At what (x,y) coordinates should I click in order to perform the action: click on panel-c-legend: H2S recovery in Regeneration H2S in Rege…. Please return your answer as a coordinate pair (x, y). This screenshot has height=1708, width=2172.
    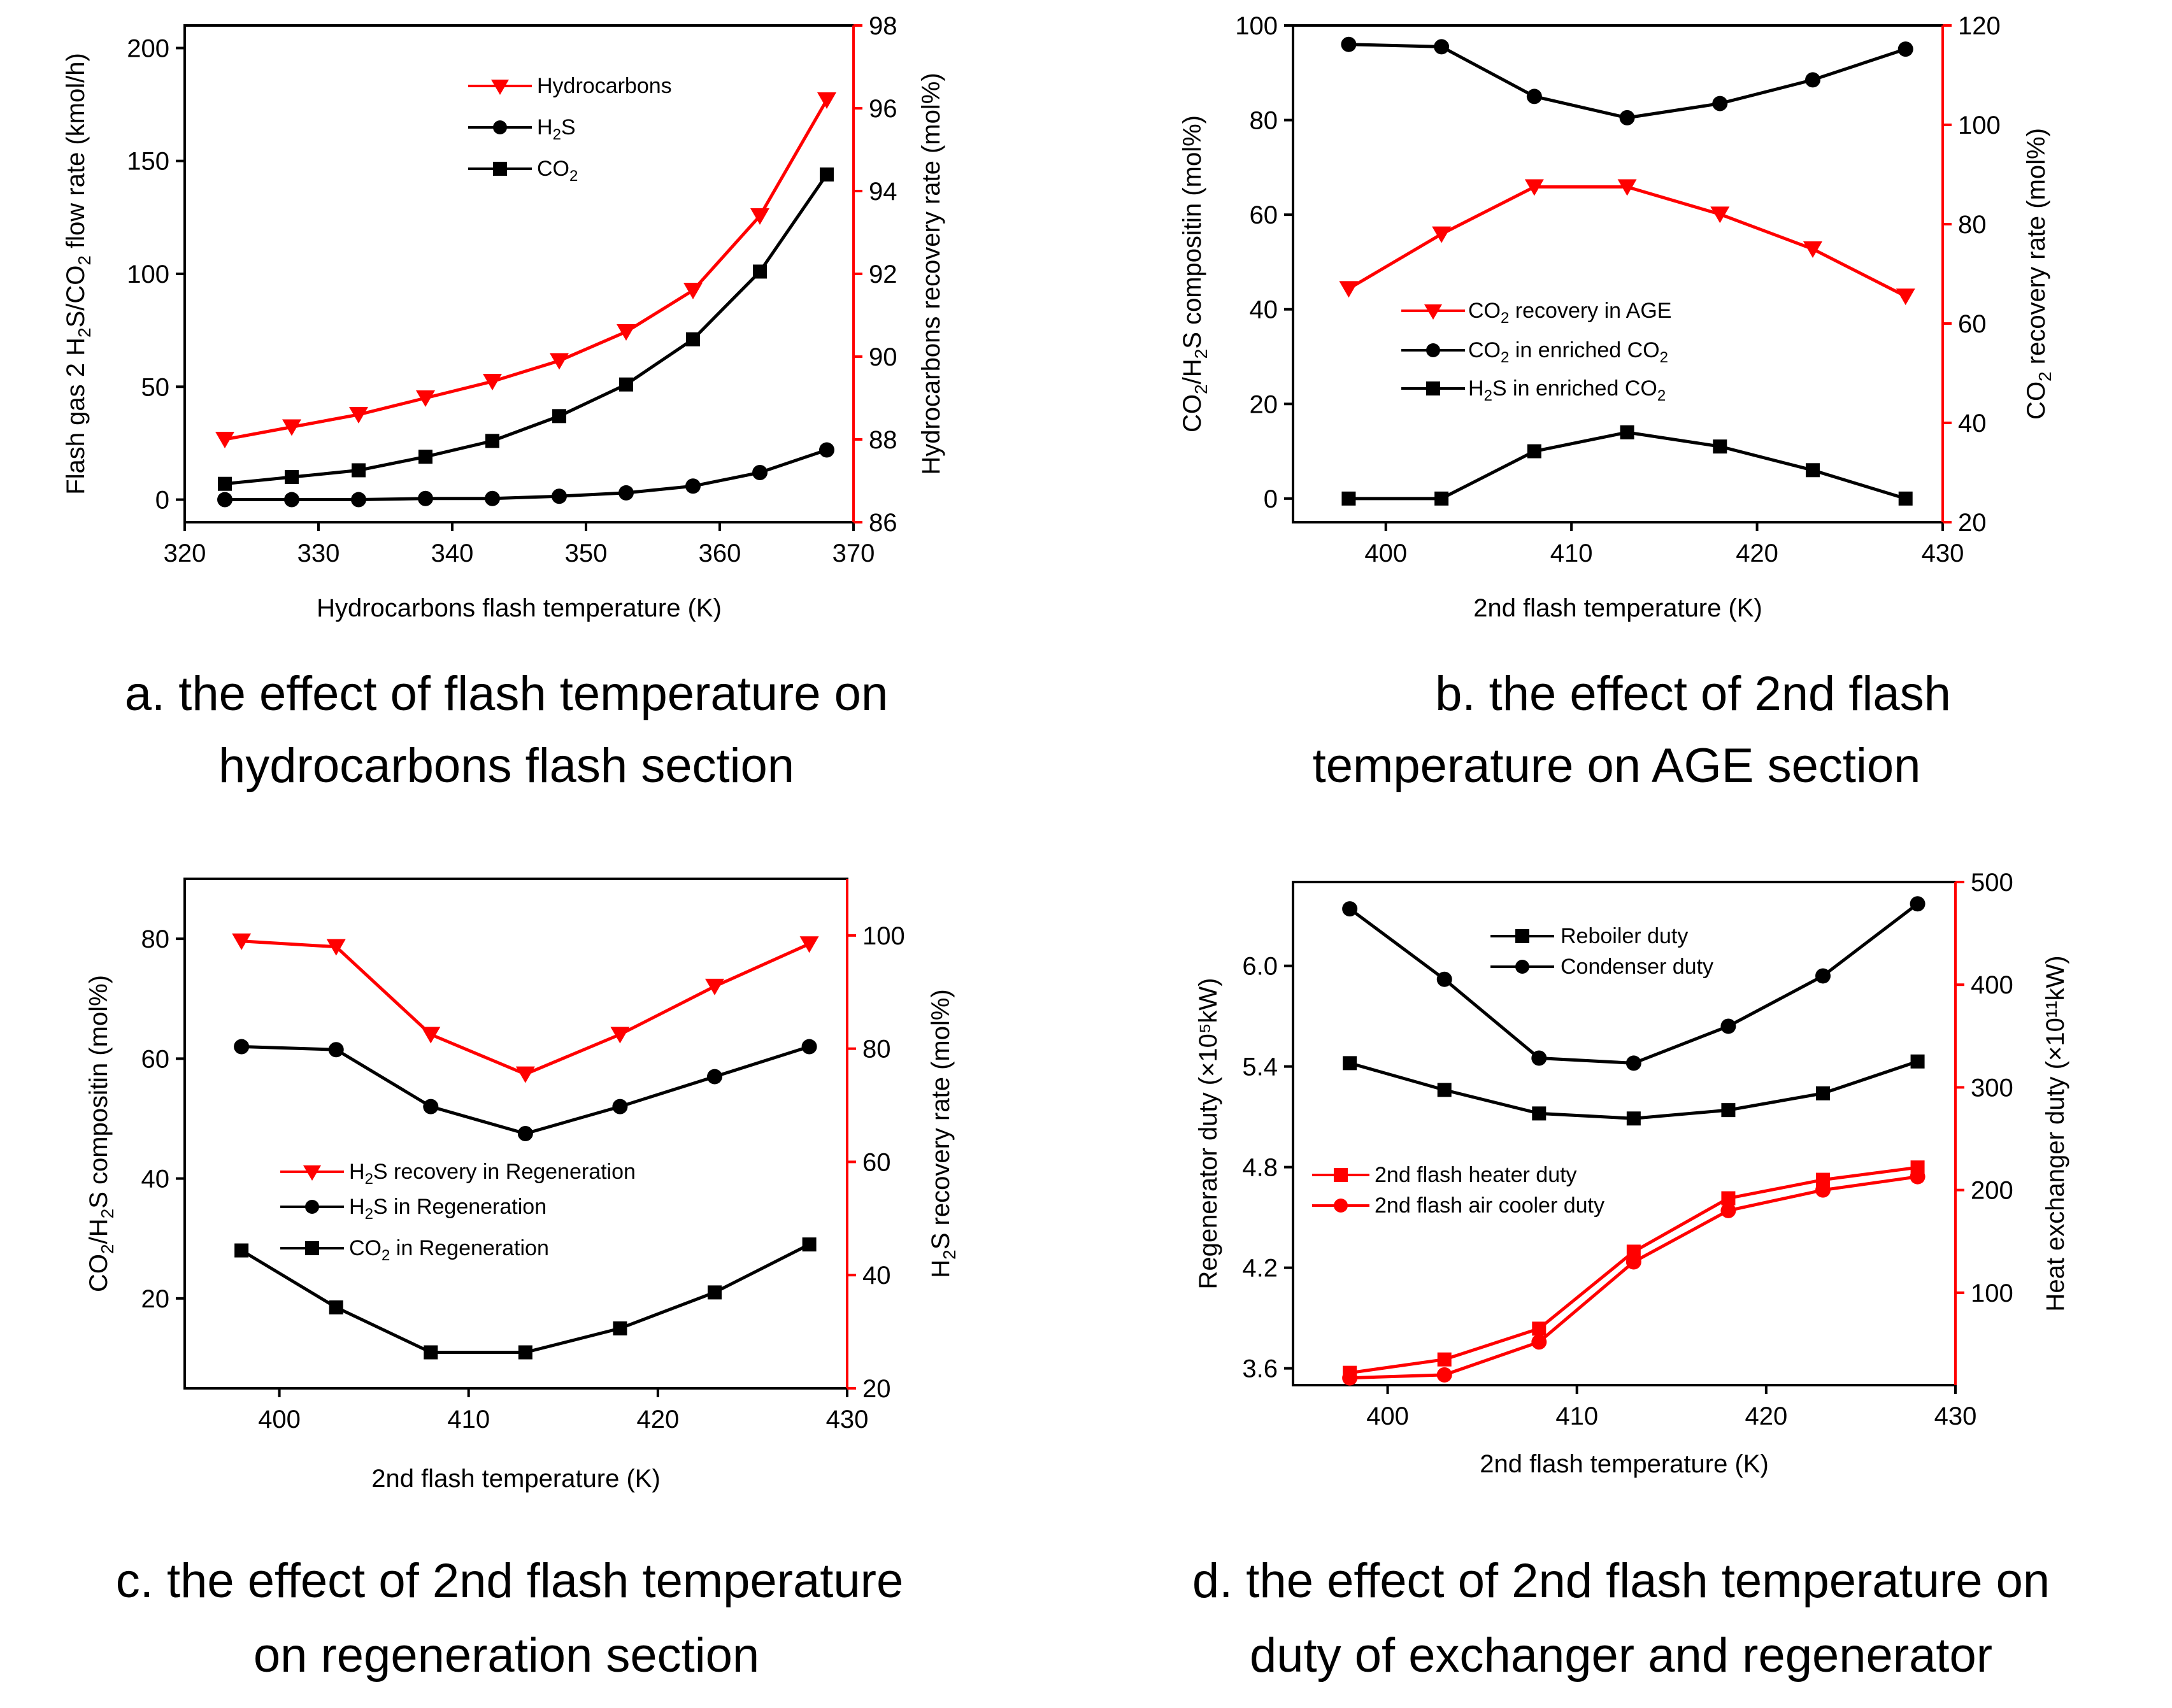
    Looking at the image, I should click on (458, 1212).